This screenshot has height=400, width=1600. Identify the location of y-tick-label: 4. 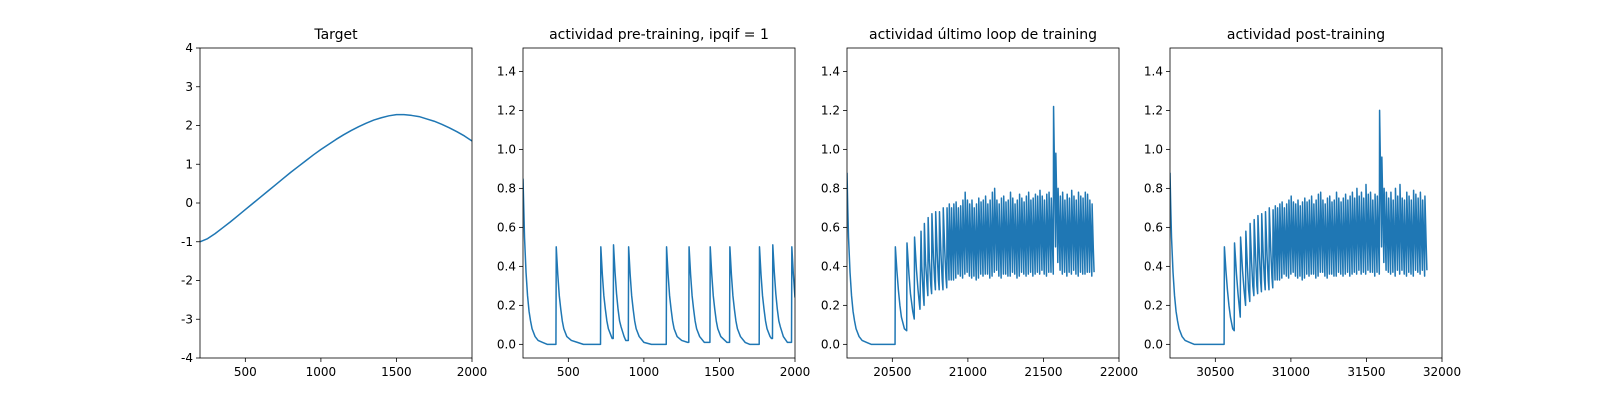
(189, 48).